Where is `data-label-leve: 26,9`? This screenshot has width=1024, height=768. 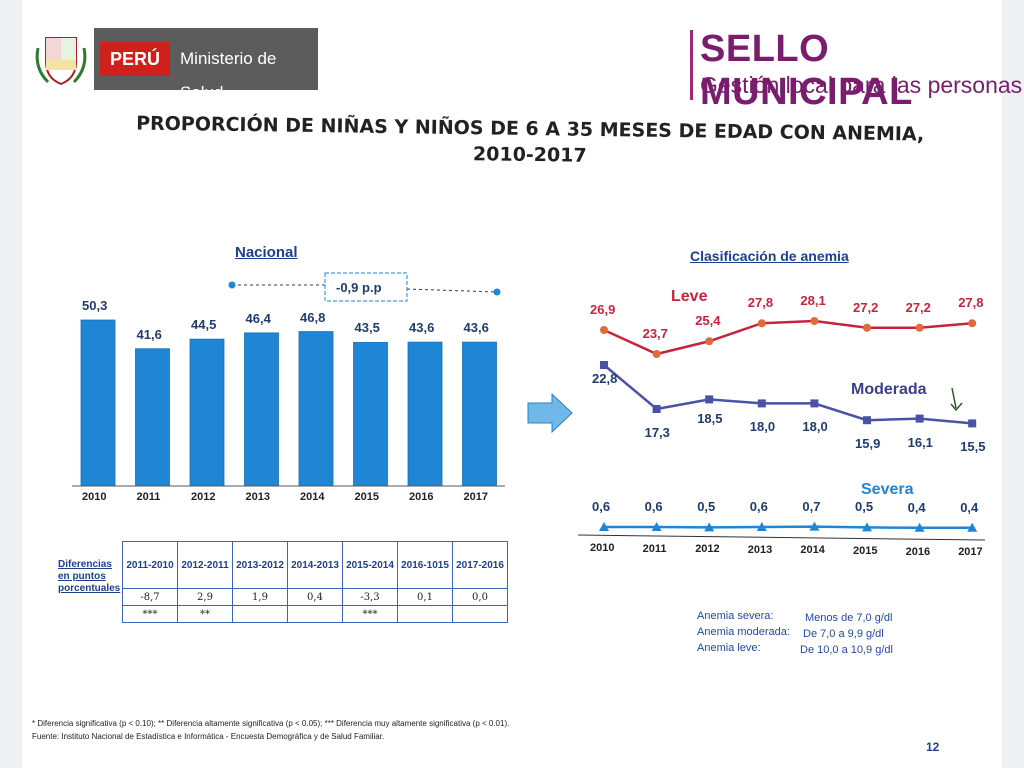
data-label-leve: 26,9 is located at coordinates (603, 309).